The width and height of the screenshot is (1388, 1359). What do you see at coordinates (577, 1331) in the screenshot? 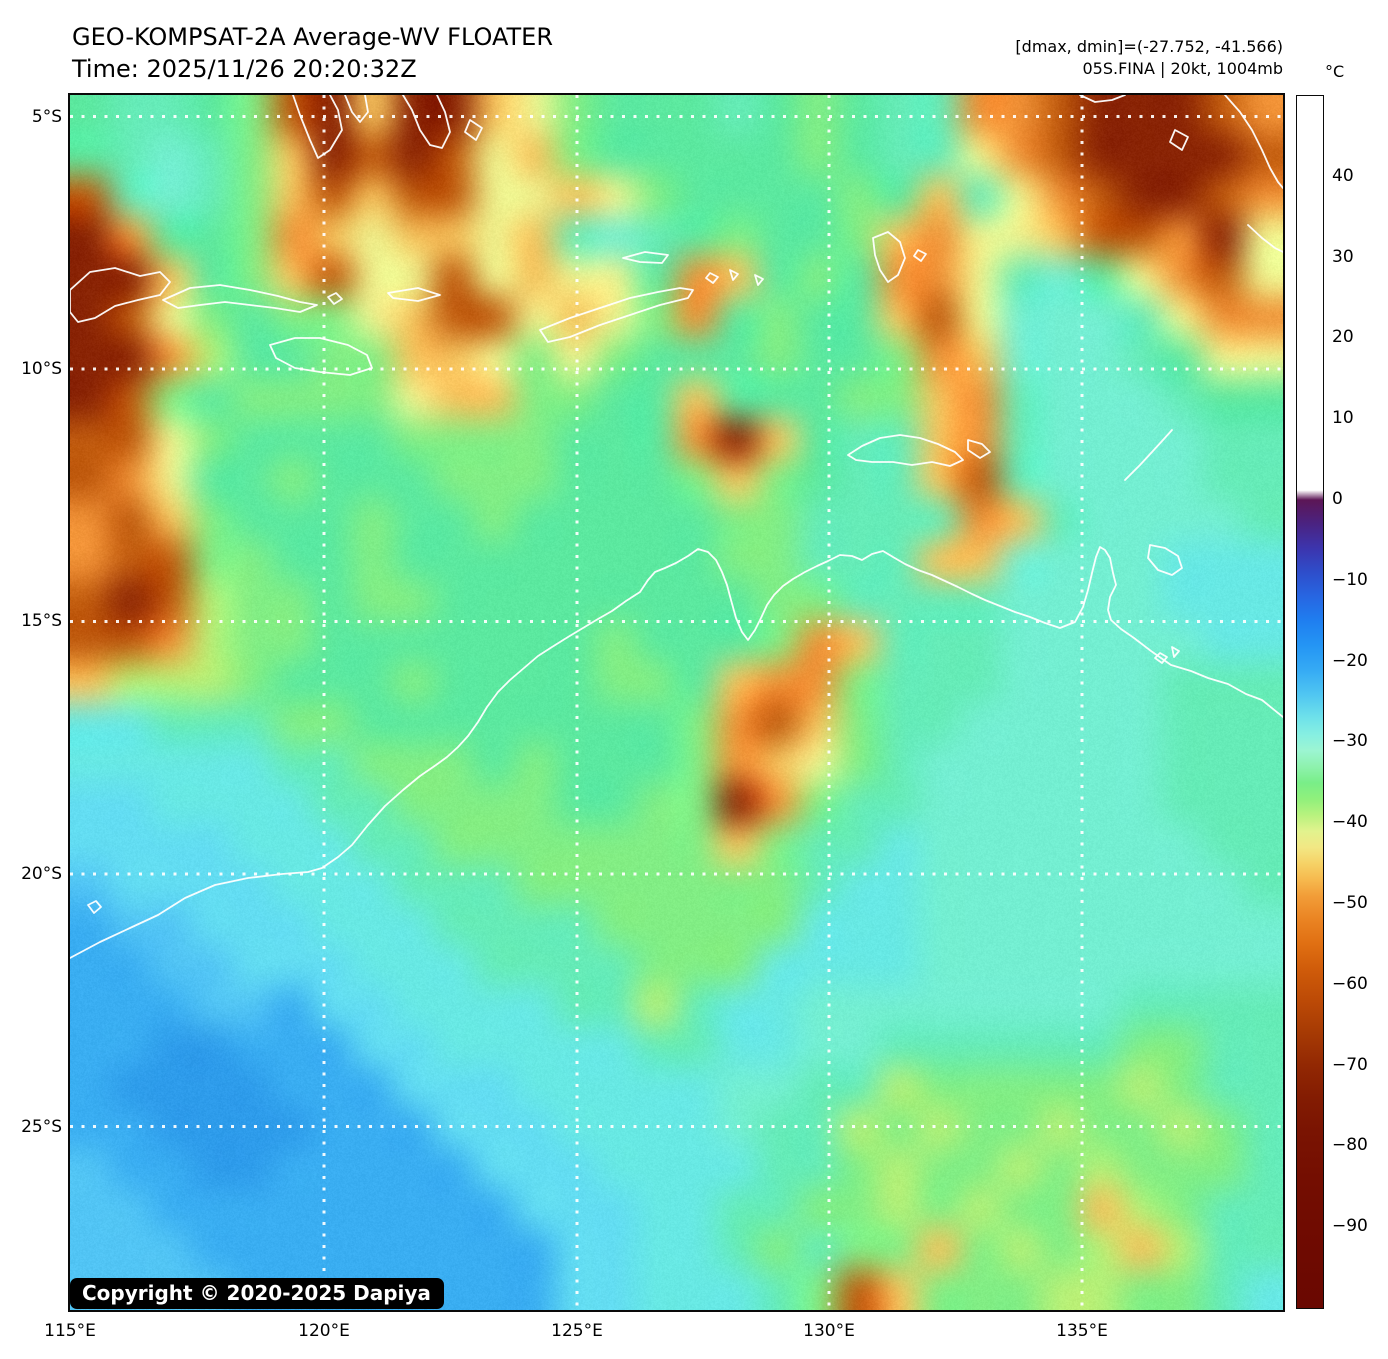
I see `lon-tick-label: 125°E` at bounding box center [577, 1331].